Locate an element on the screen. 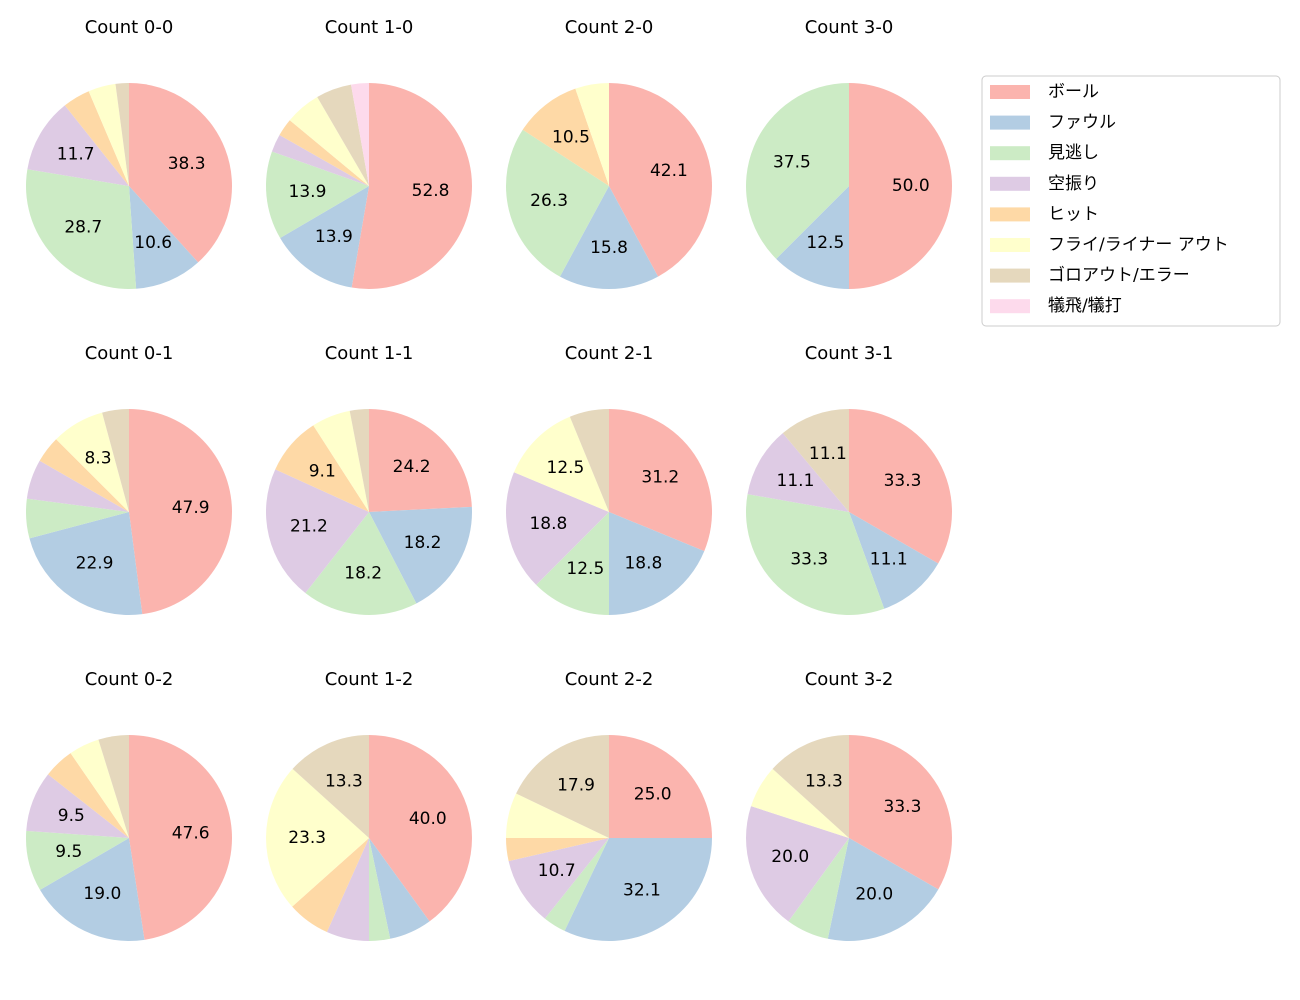  legend-label: ヒット is located at coordinates (1073, 214).